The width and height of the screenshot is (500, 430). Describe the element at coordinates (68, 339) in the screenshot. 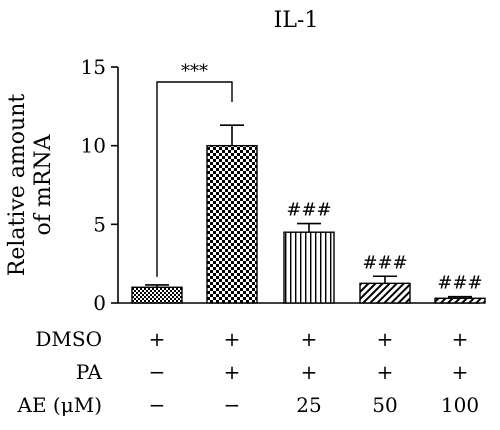

I see `treatment-row-label: DMSO` at that location.